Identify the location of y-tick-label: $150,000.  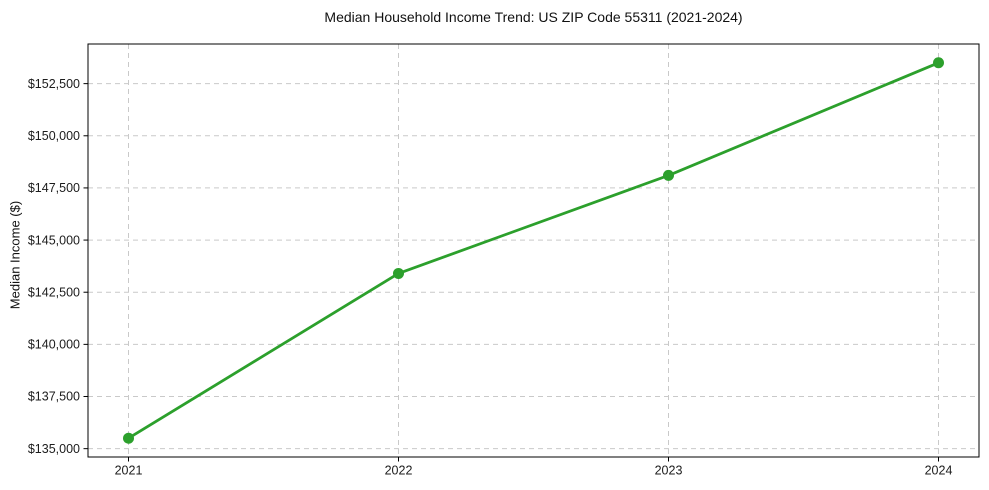
(54, 136).